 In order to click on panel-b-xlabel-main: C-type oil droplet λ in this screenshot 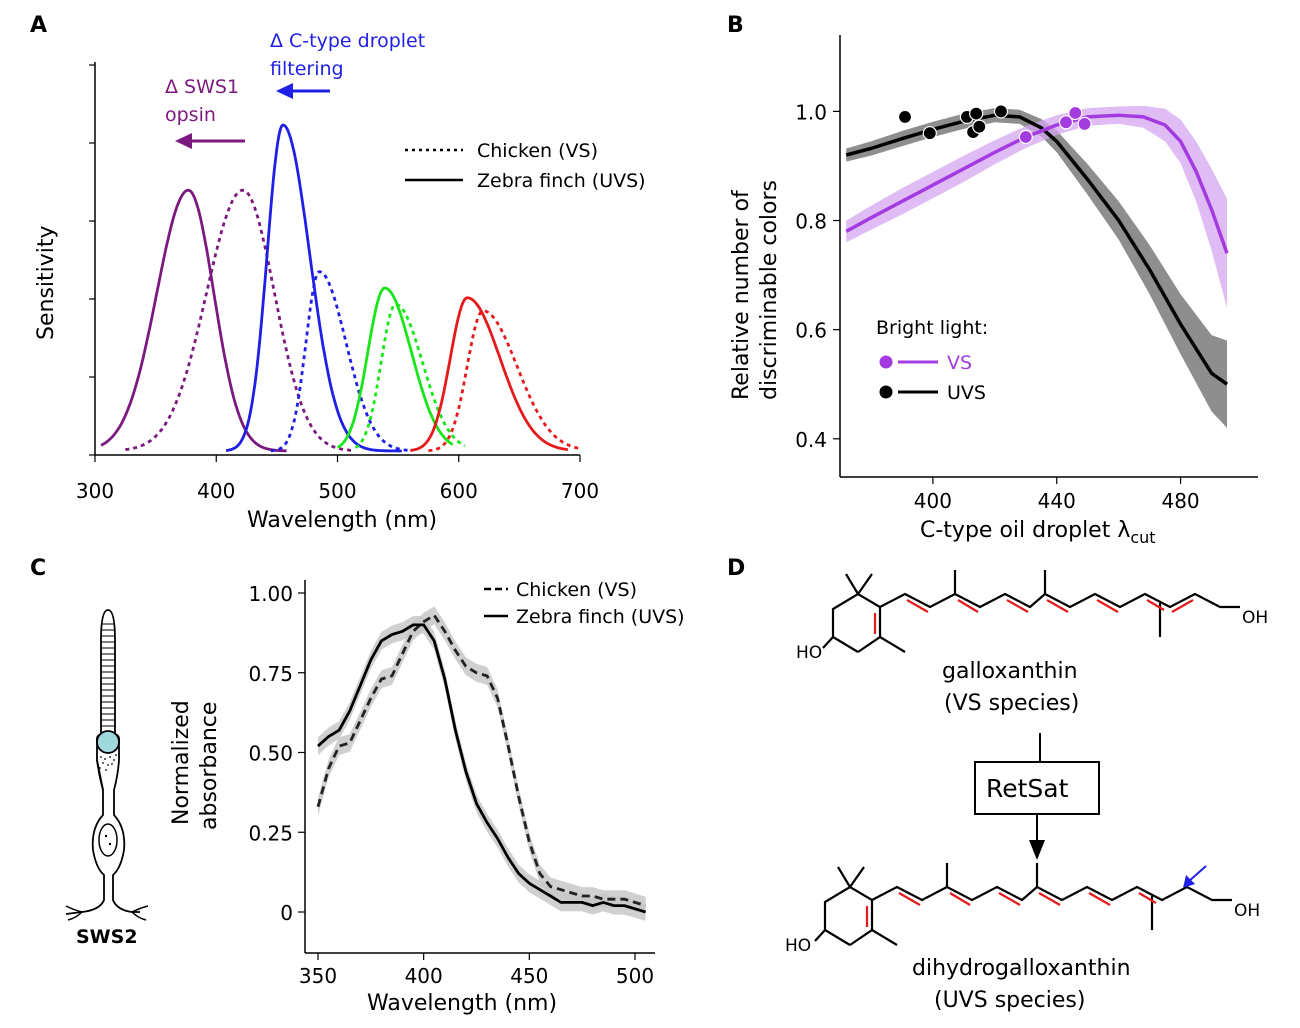, I will do `click(1025, 530)`.